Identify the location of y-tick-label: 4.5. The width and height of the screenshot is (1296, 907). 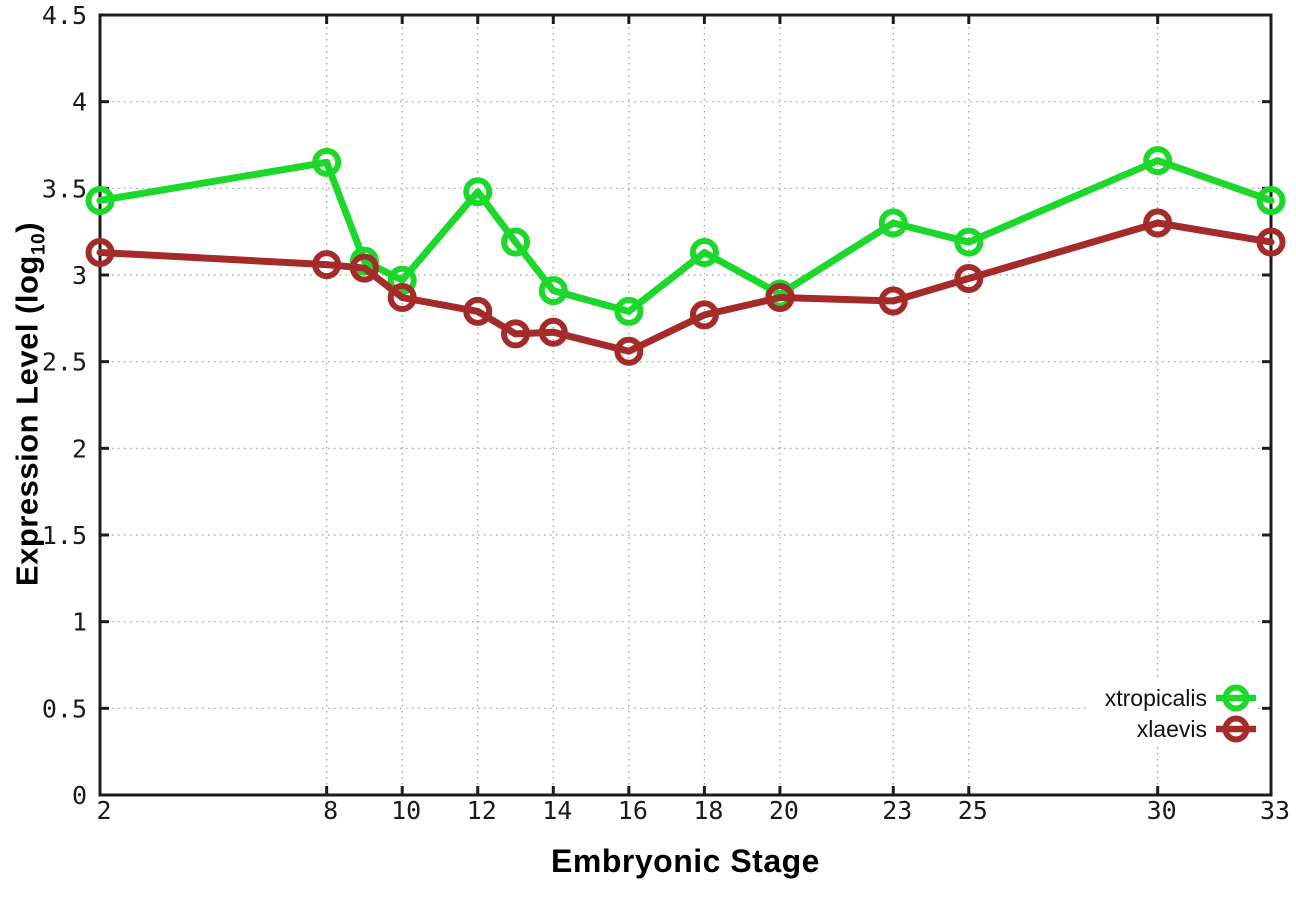
(64, 15).